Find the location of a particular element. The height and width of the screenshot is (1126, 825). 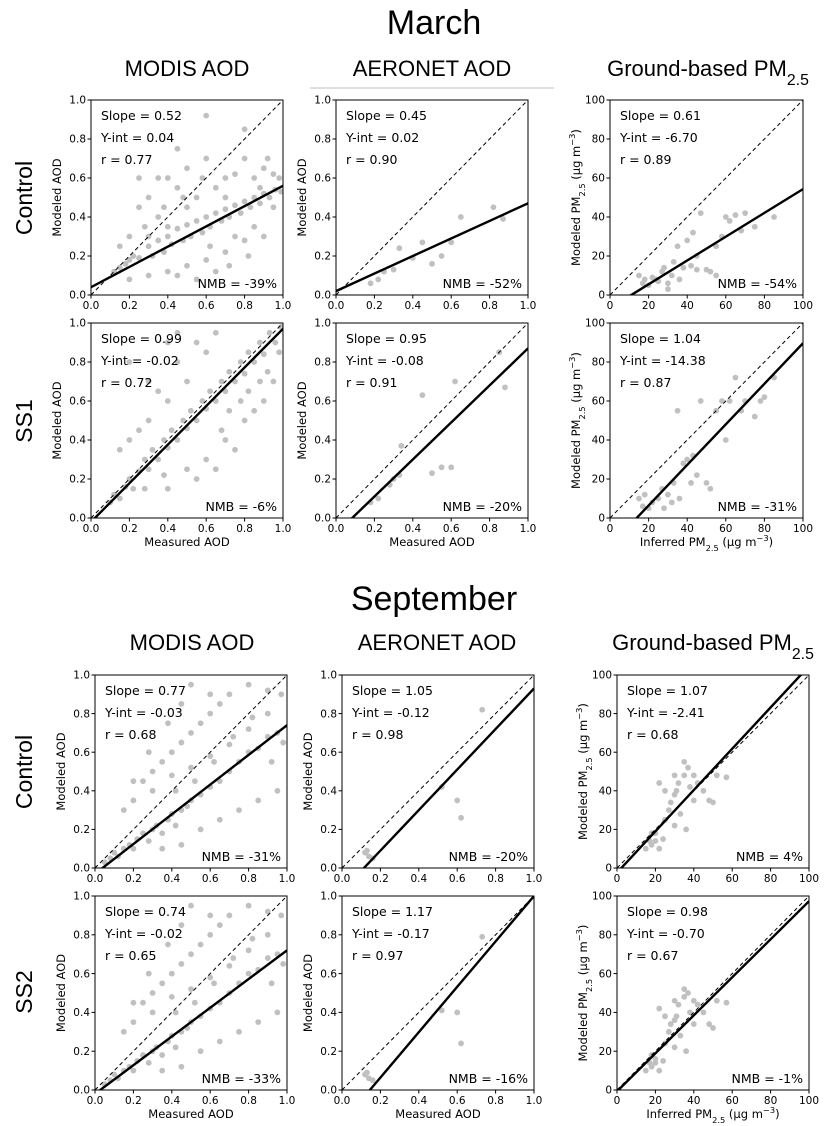

y-tick-label: 0.4 is located at coordinates (81, 792).